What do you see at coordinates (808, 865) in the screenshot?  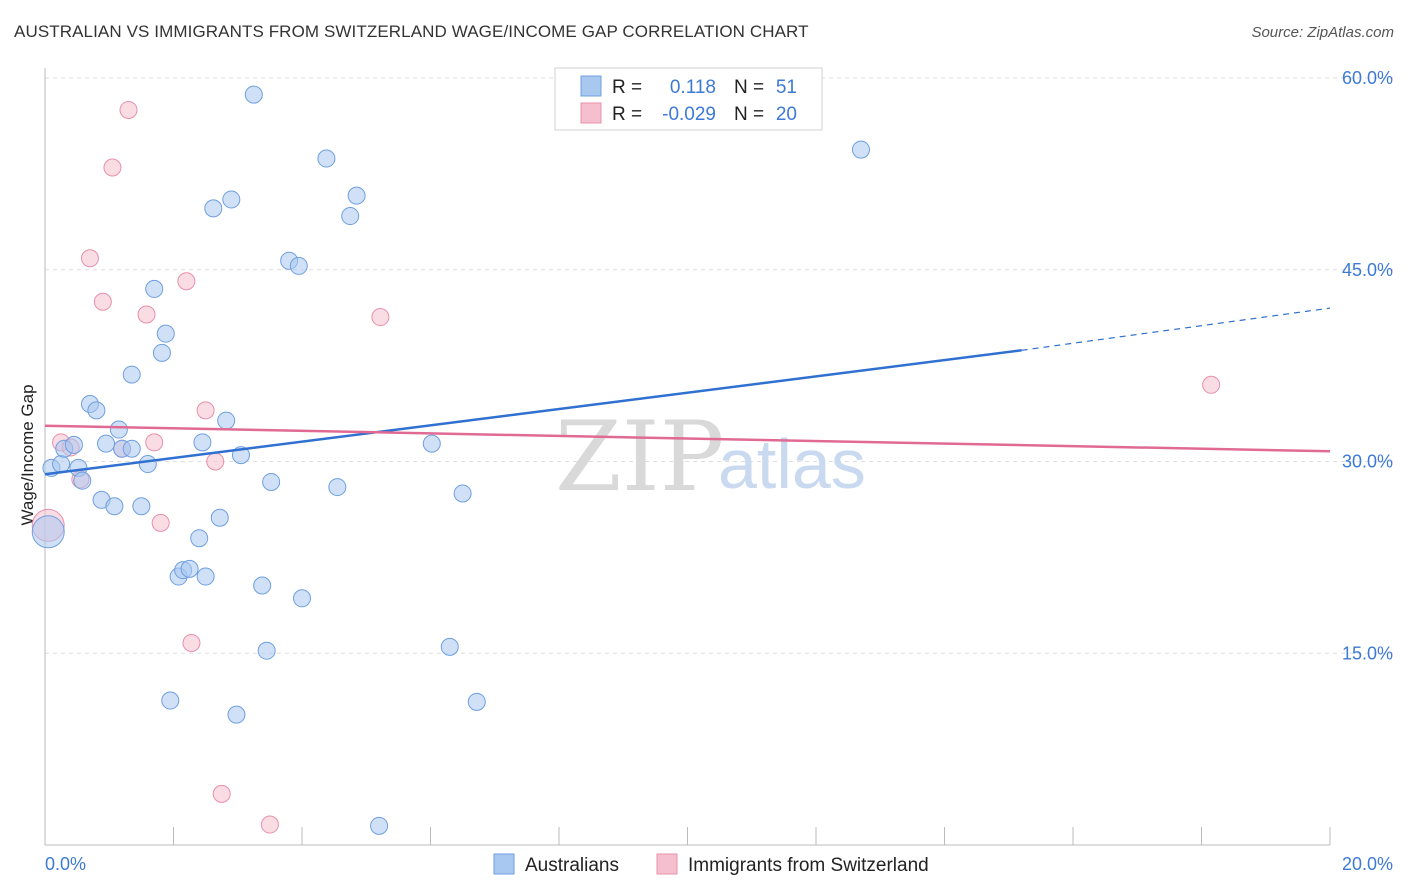 I see `bottom-legend-label-immigrants-switzerland: Immigrants from Switzerland` at bounding box center [808, 865].